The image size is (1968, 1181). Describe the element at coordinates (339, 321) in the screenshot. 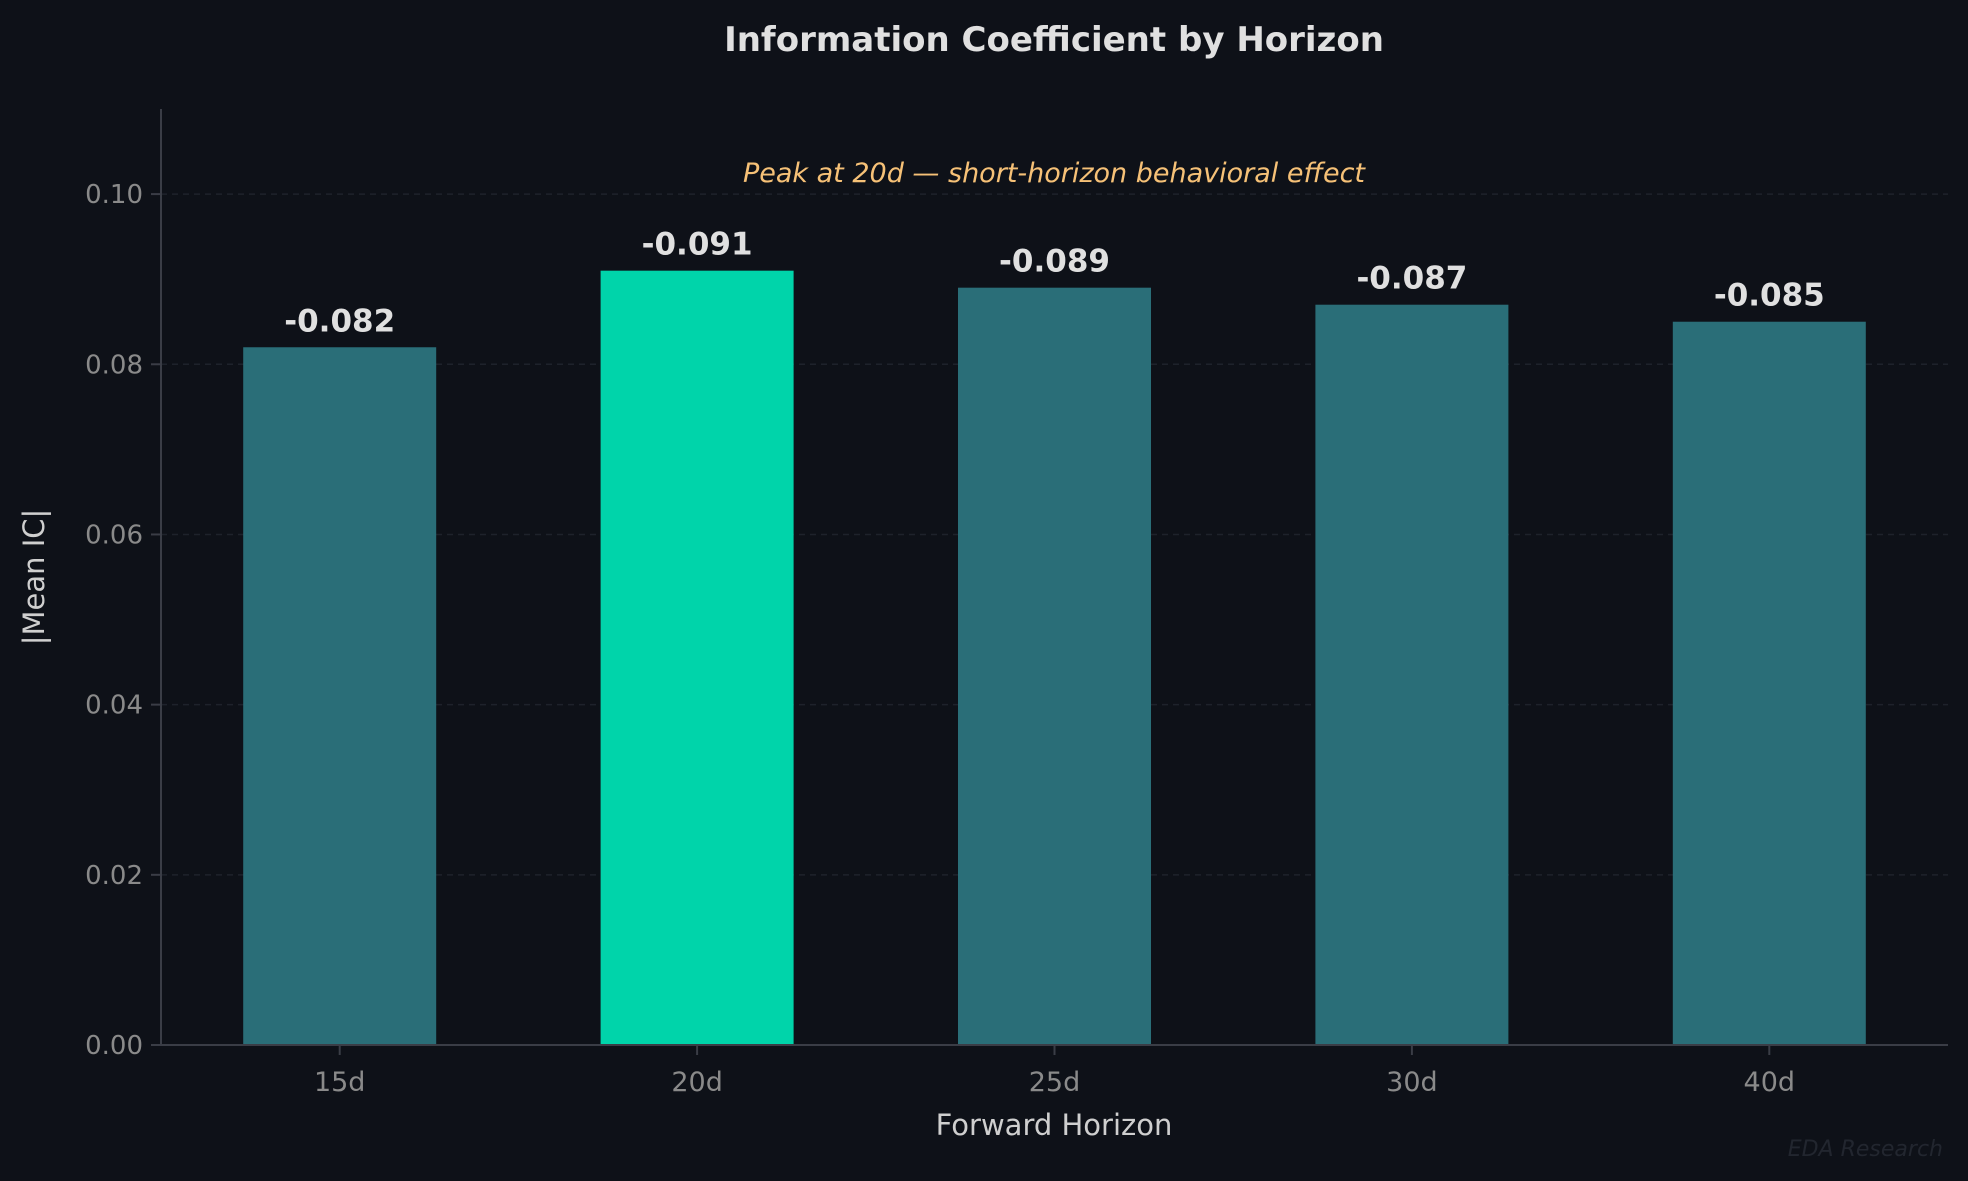

I see `data-label: -0.082` at that location.